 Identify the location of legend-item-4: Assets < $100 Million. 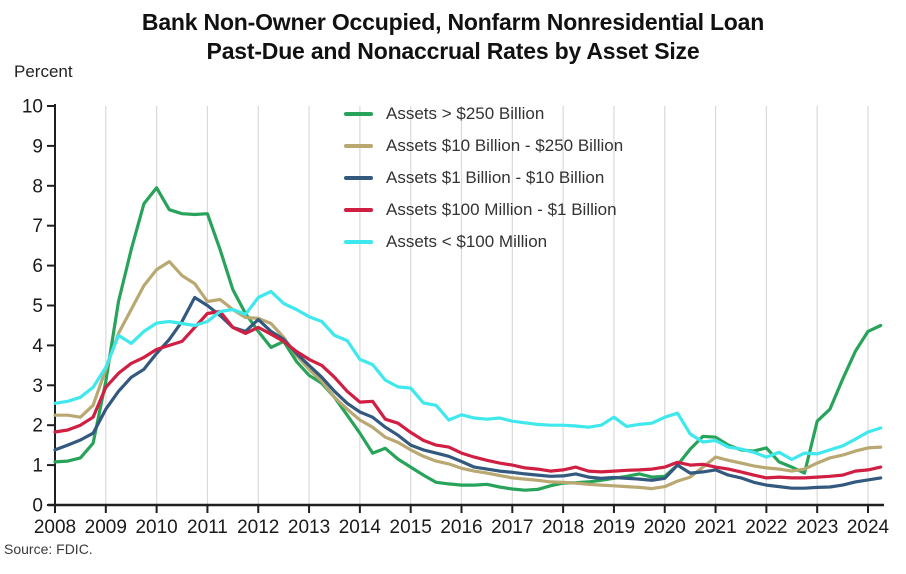
(483, 242).